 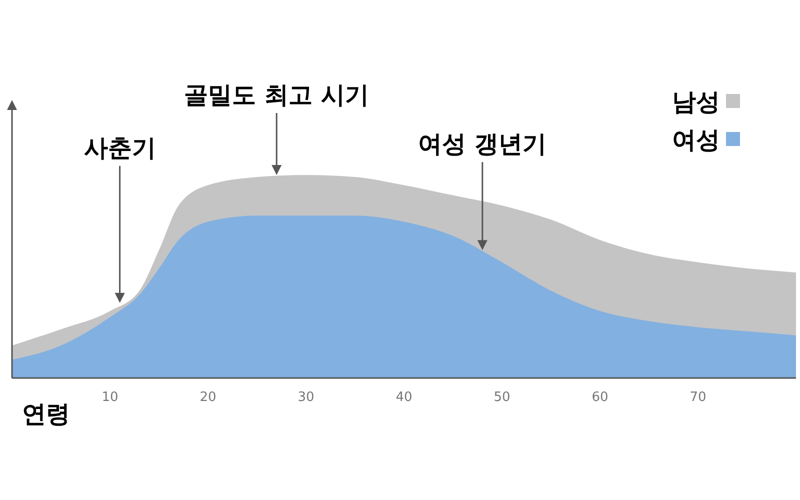 I want to click on x-tick-label: 20, so click(x=208, y=398).